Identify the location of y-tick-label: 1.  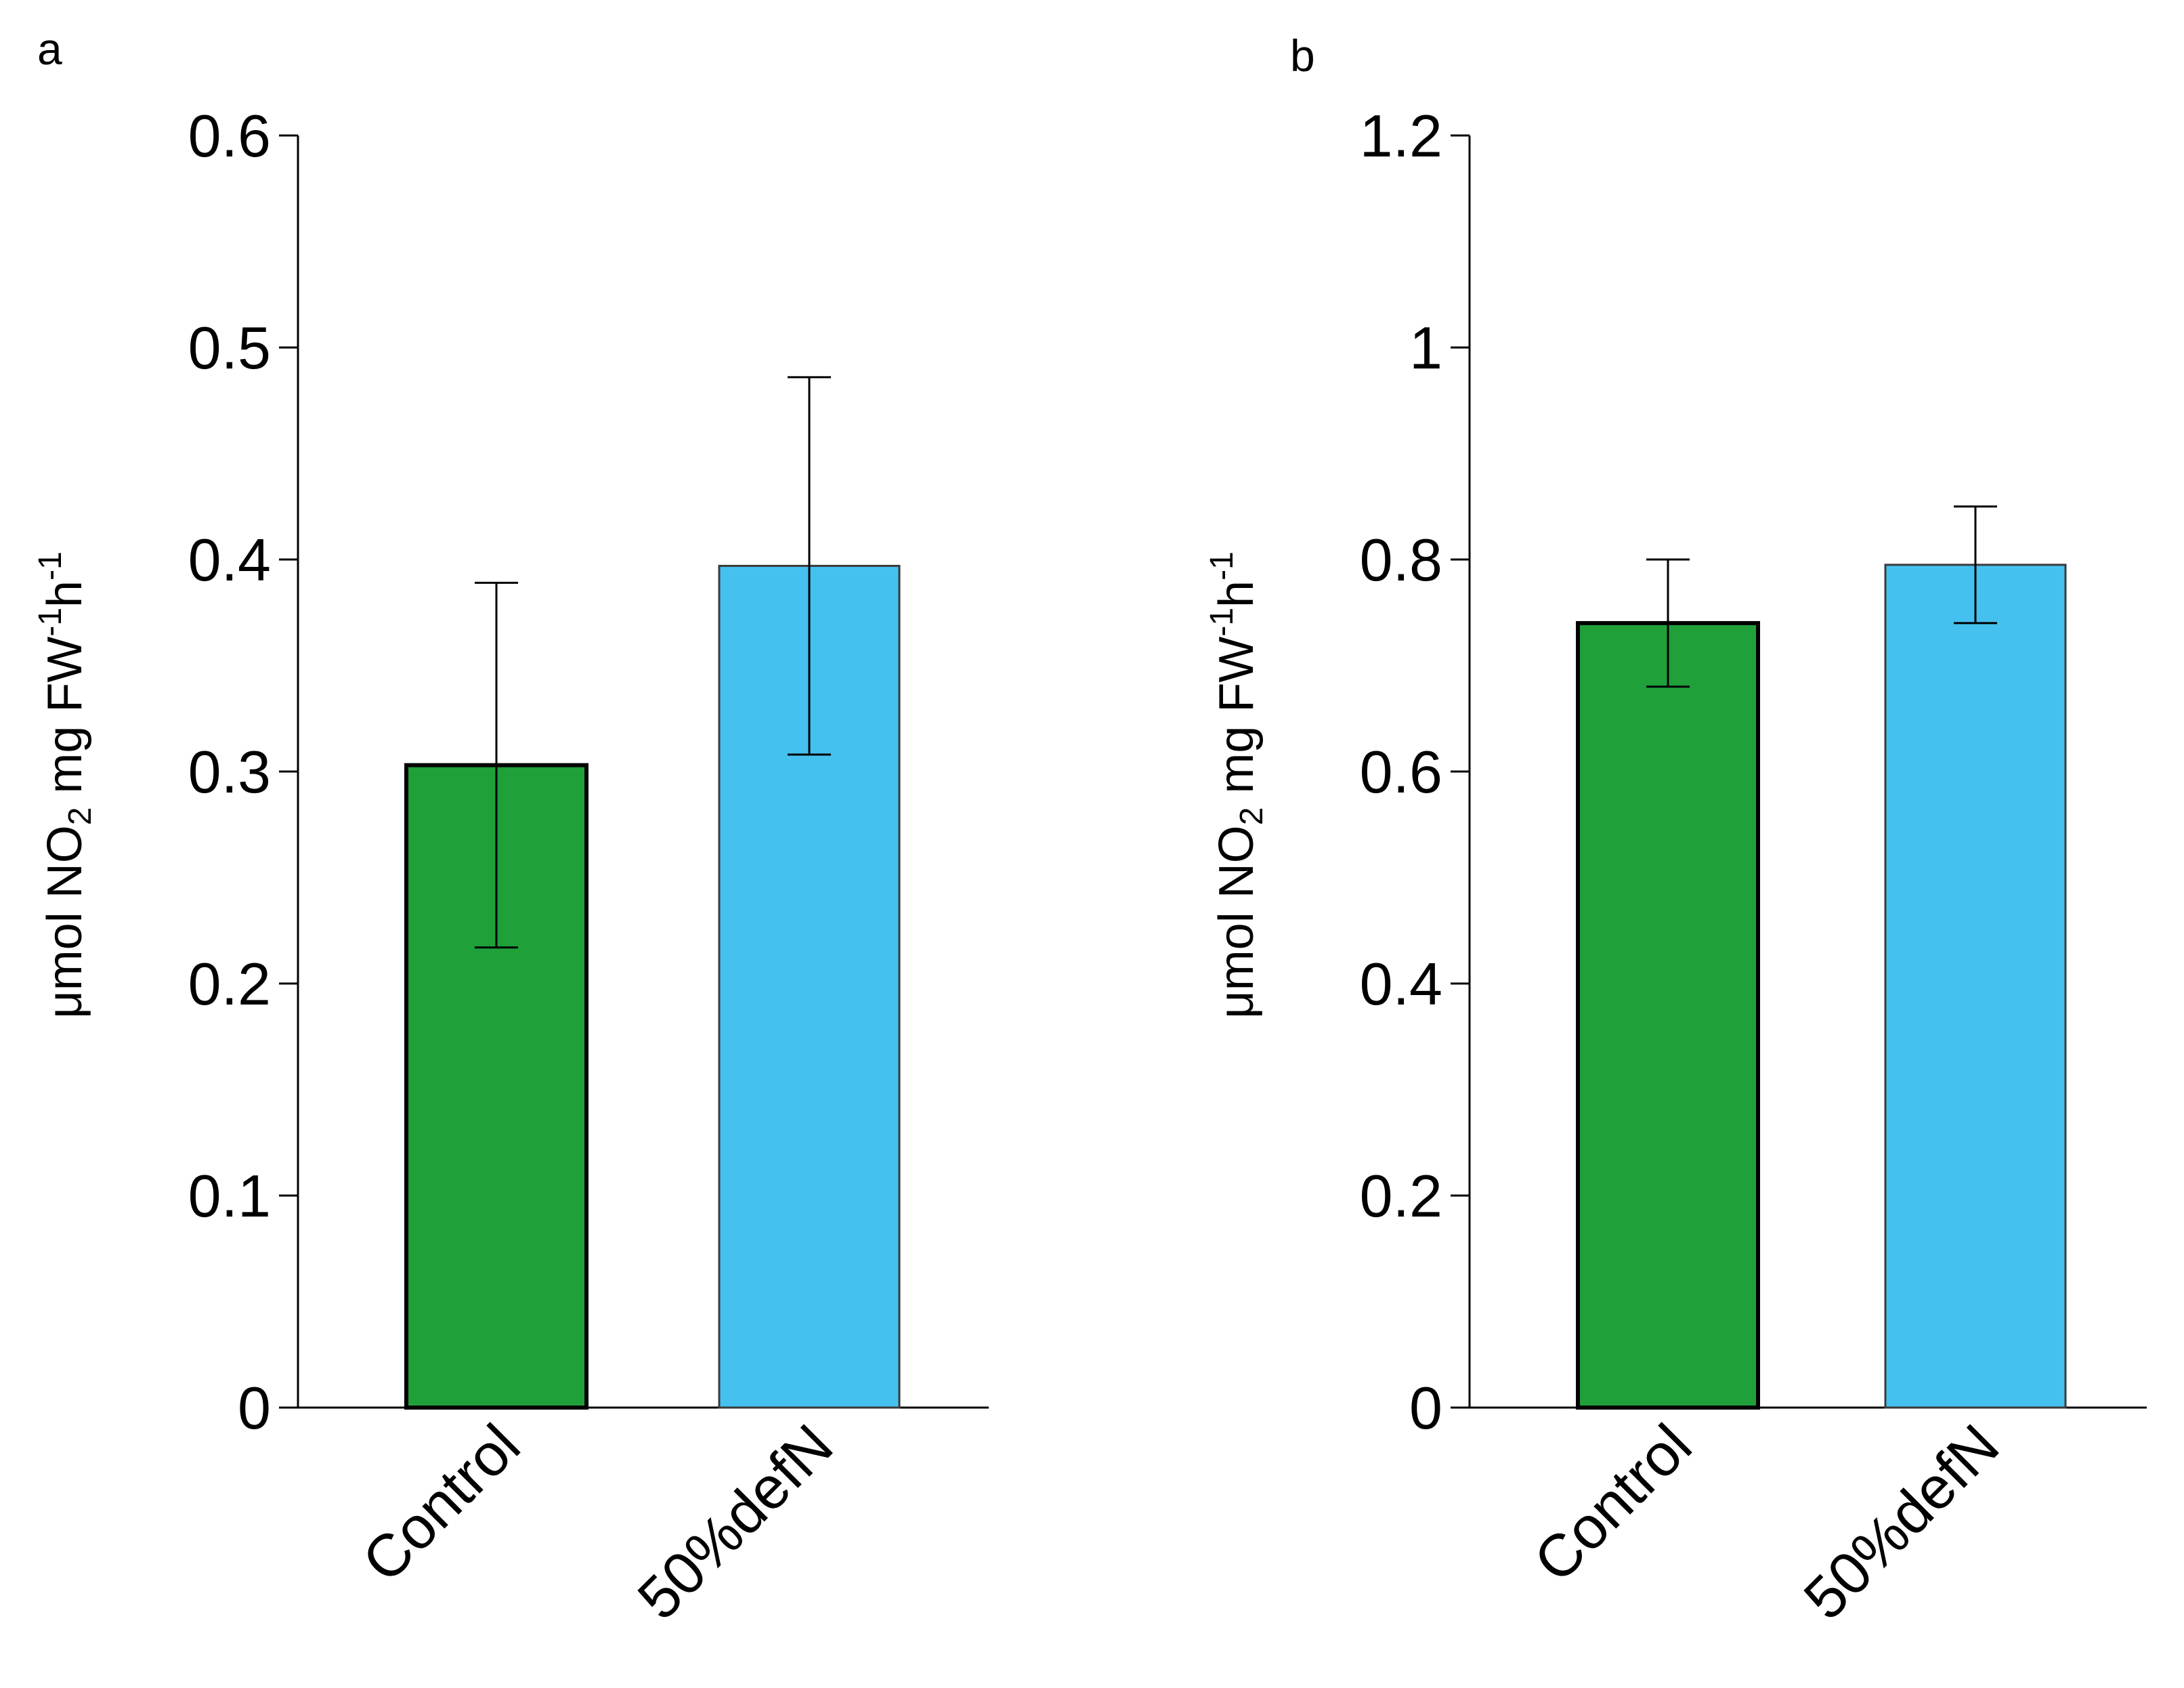
(1425, 347).